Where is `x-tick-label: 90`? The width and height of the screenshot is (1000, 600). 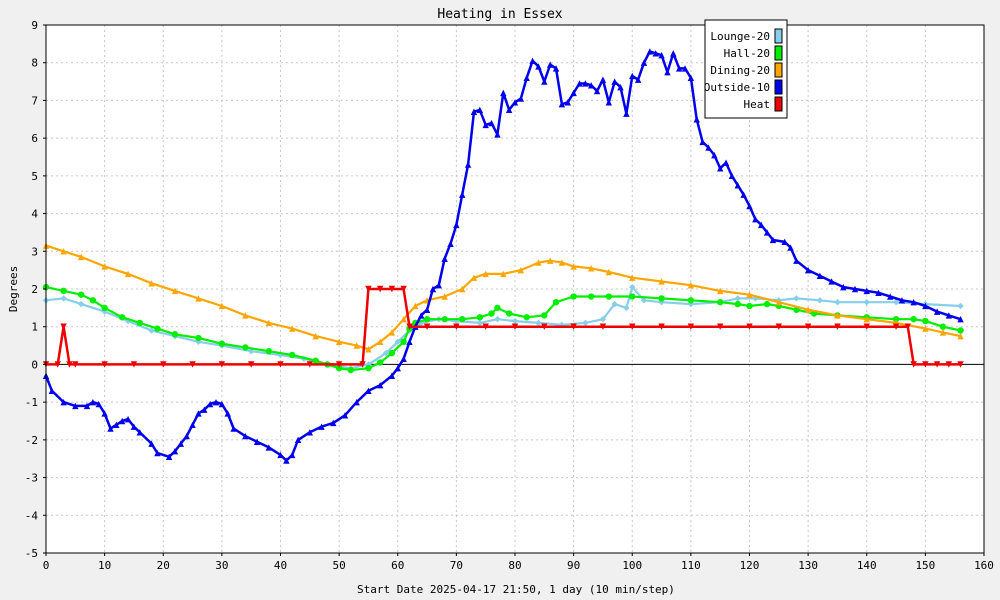
x-tick-label: 90 is located at coordinates (573, 565).